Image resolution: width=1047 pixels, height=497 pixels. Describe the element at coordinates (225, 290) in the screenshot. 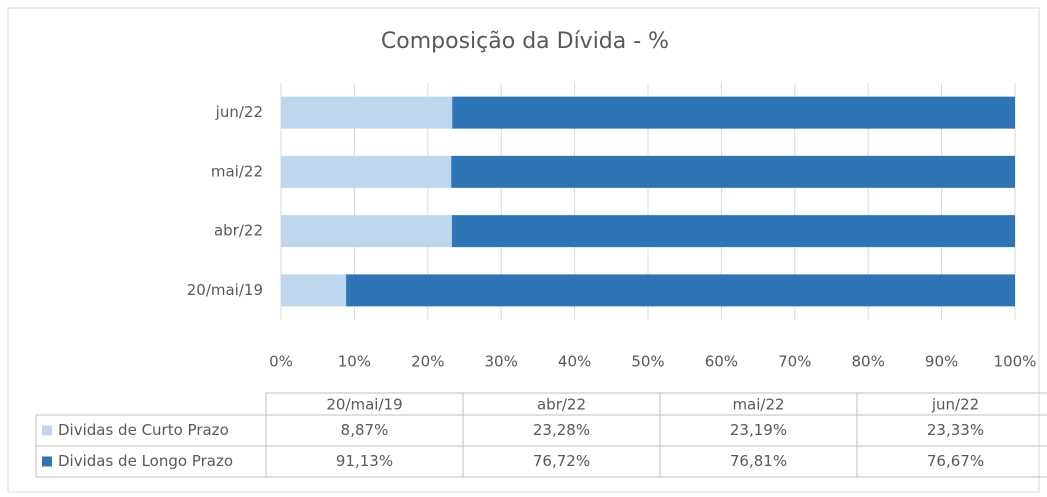

I see `y-tick-label: 20/mai/19` at that location.